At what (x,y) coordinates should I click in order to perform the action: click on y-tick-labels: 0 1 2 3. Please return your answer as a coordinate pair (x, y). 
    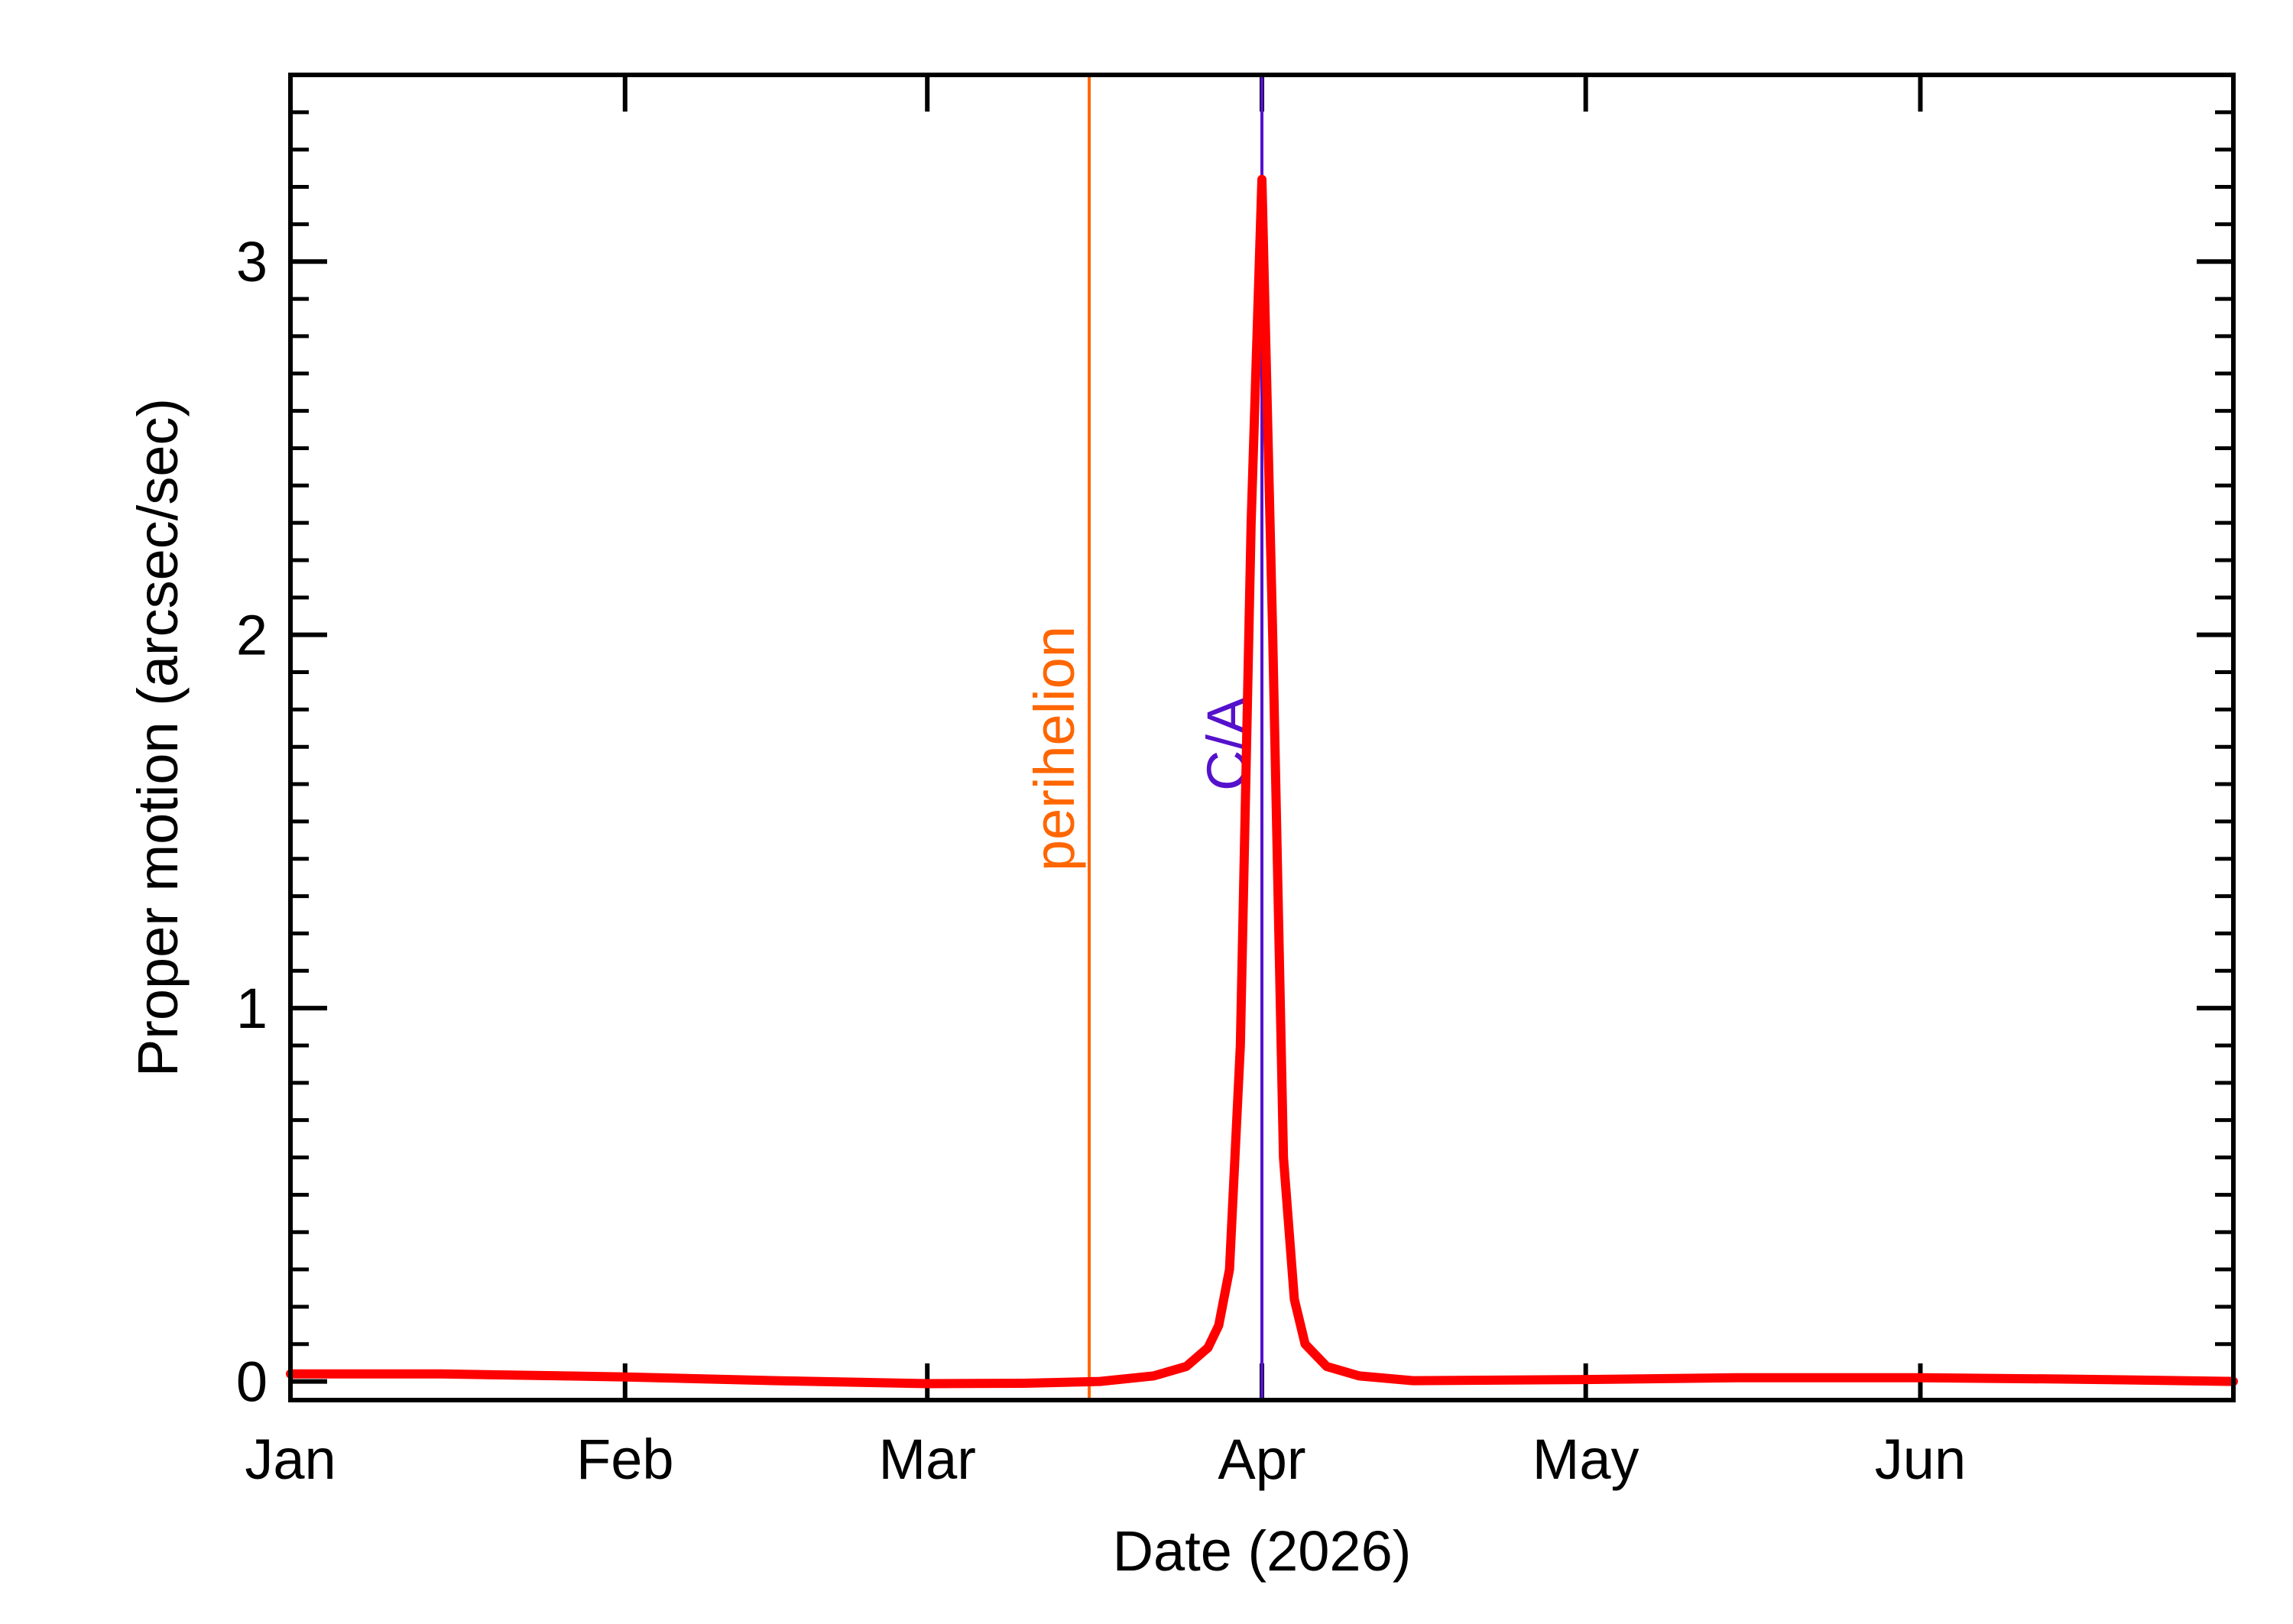
    Looking at the image, I should click on (252, 821).